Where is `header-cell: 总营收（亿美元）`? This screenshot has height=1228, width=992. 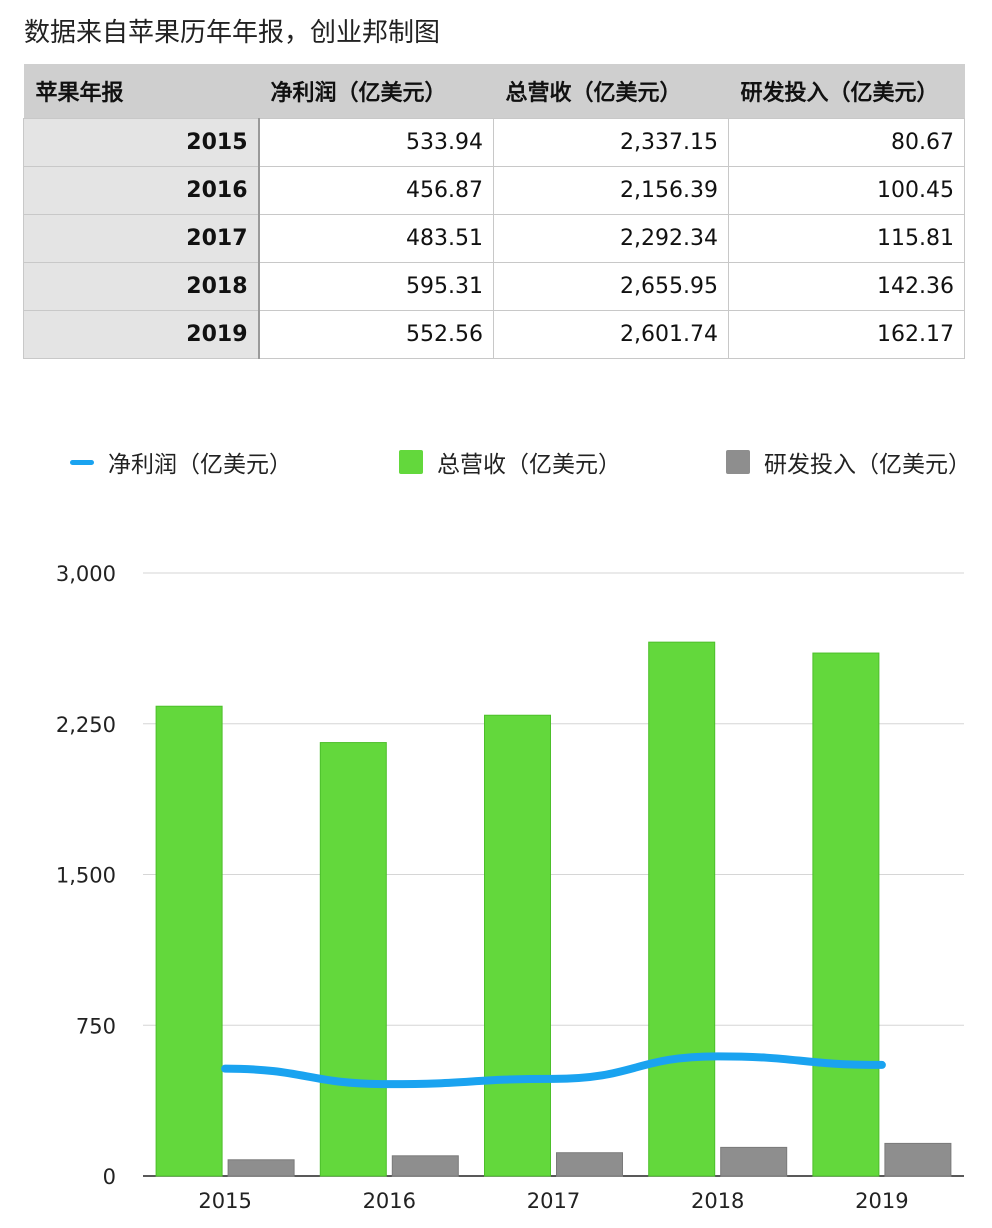
header-cell: 总营收（亿美元） is located at coordinates (611, 91).